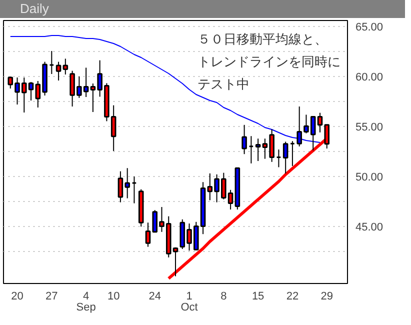  Describe the element at coordinates (113, 296) in the screenshot. I see `x-tick-label: 10` at that location.